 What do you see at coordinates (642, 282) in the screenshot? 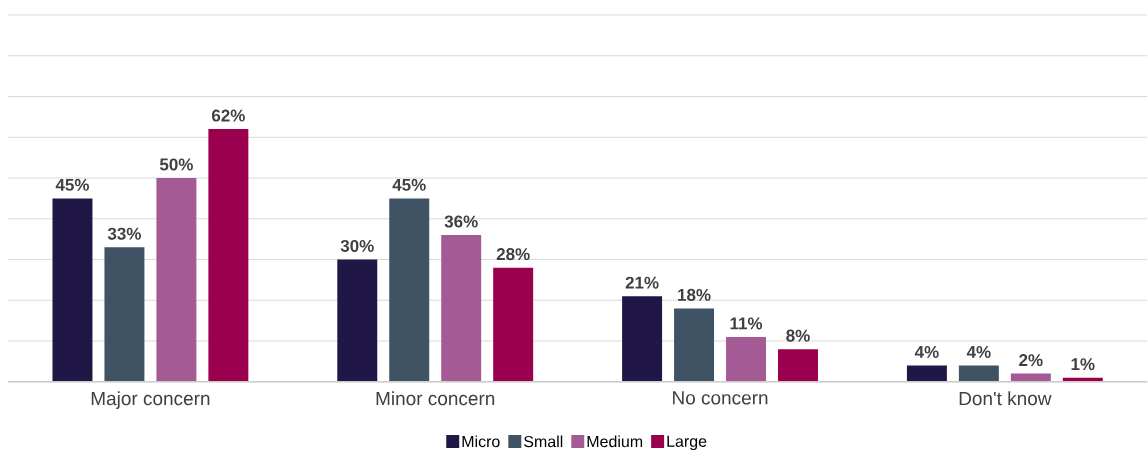
I see `data-label: 21%` at bounding box center [642, 282].